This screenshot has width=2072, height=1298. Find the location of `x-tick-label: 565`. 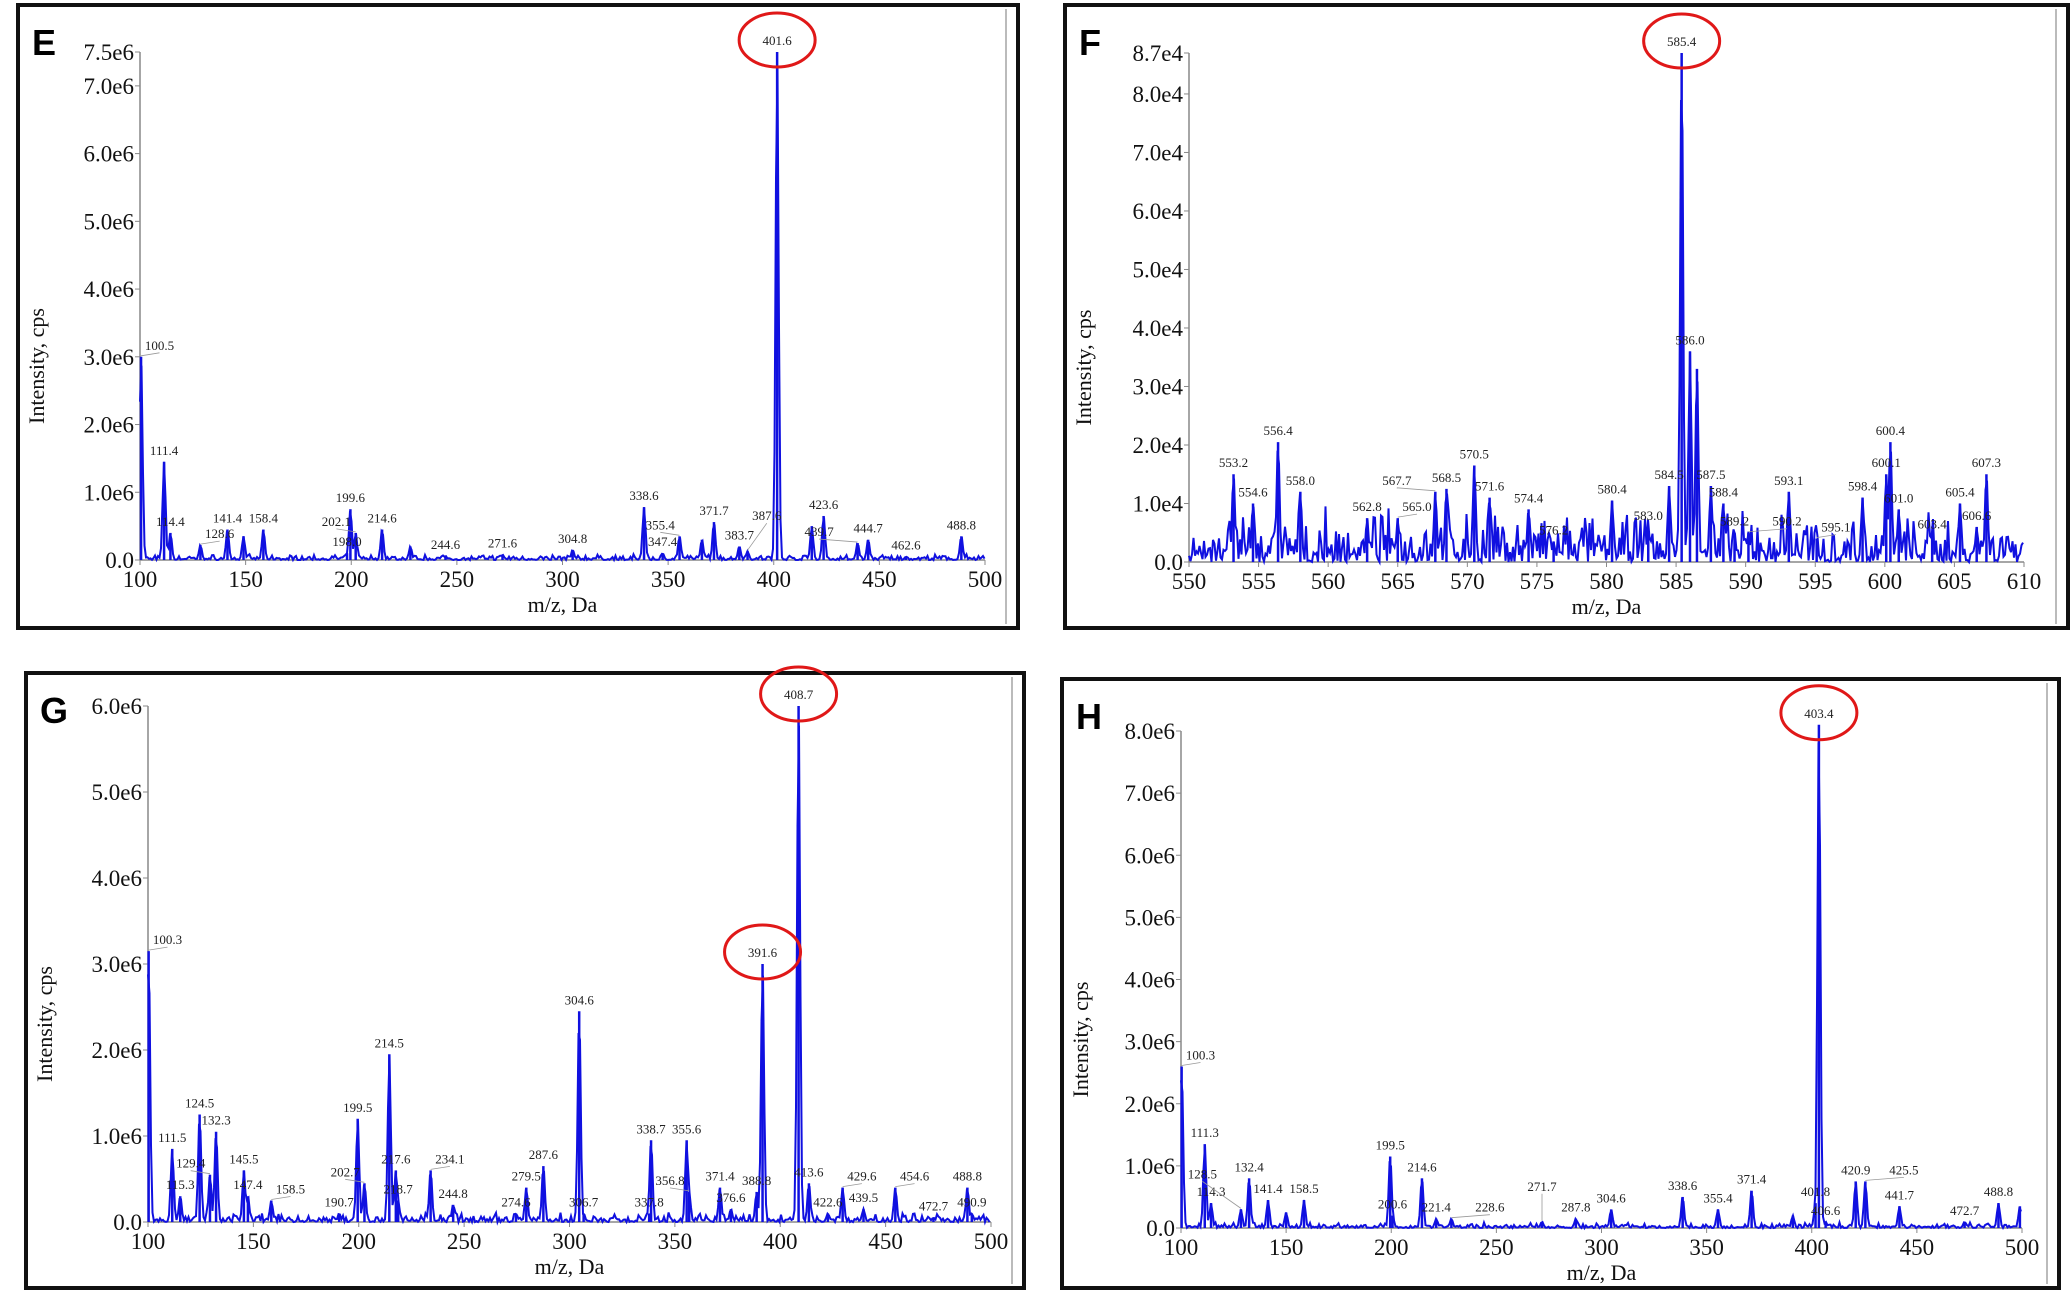

x-tick-label: 565 is located at coordinates (1398, 581).